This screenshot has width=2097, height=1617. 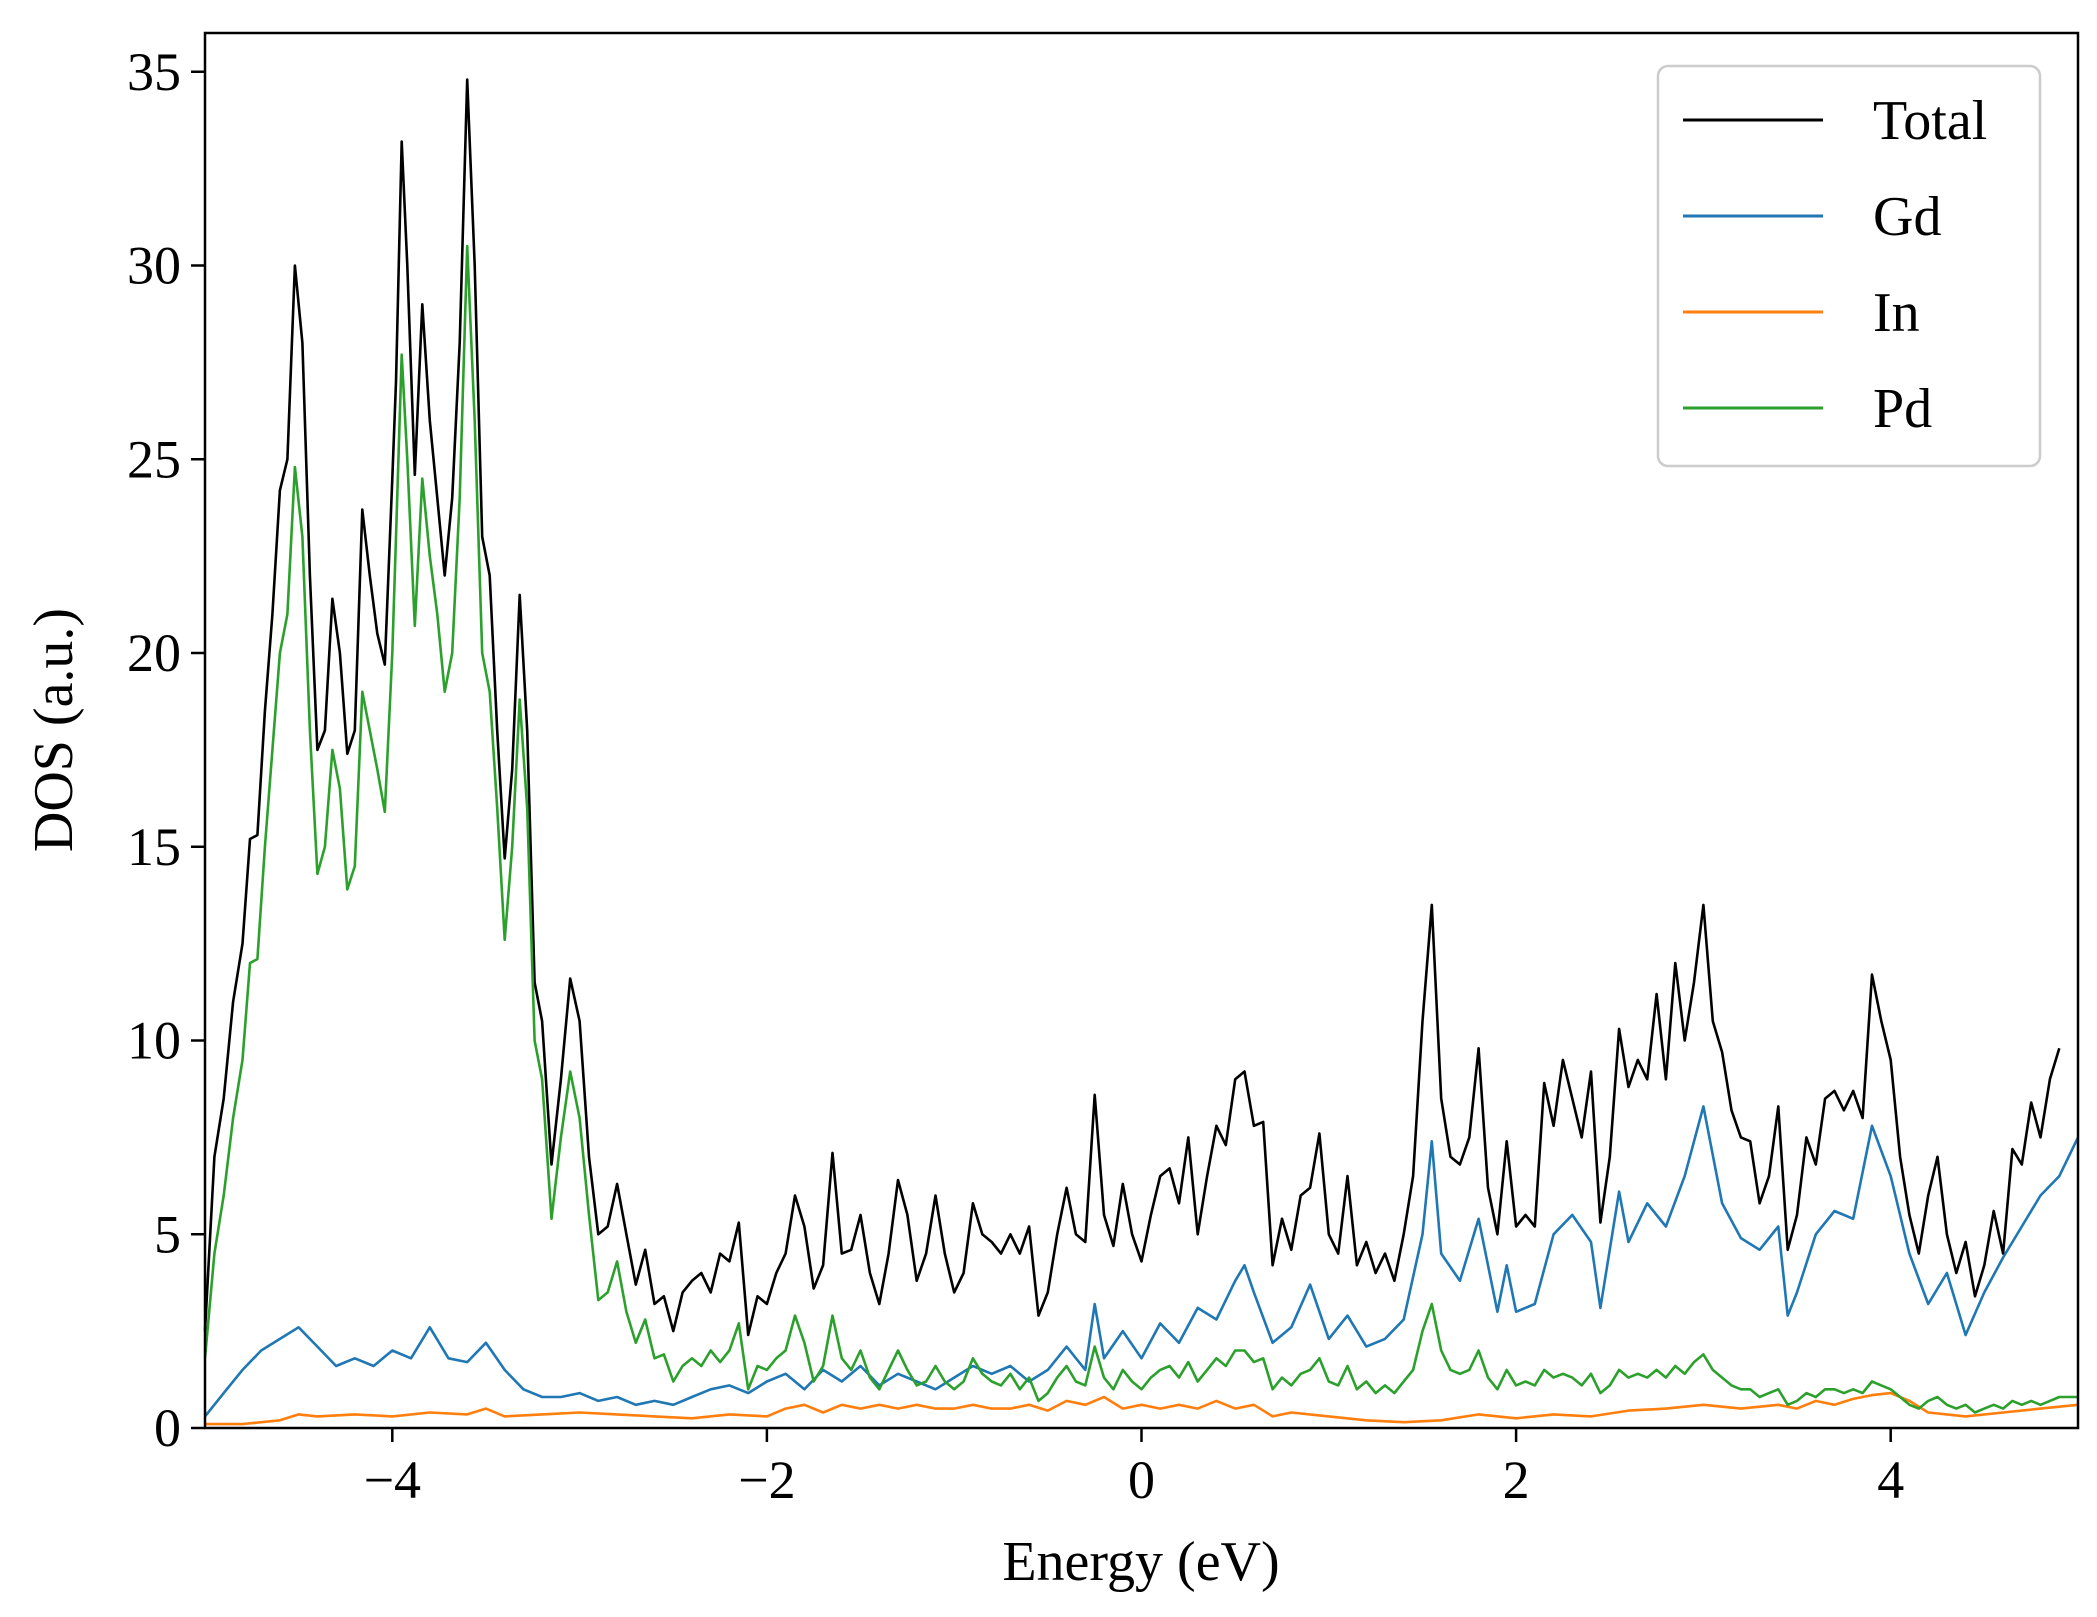 I want to click on legend-label-pd: Pd, so click(x=1902, y=409).